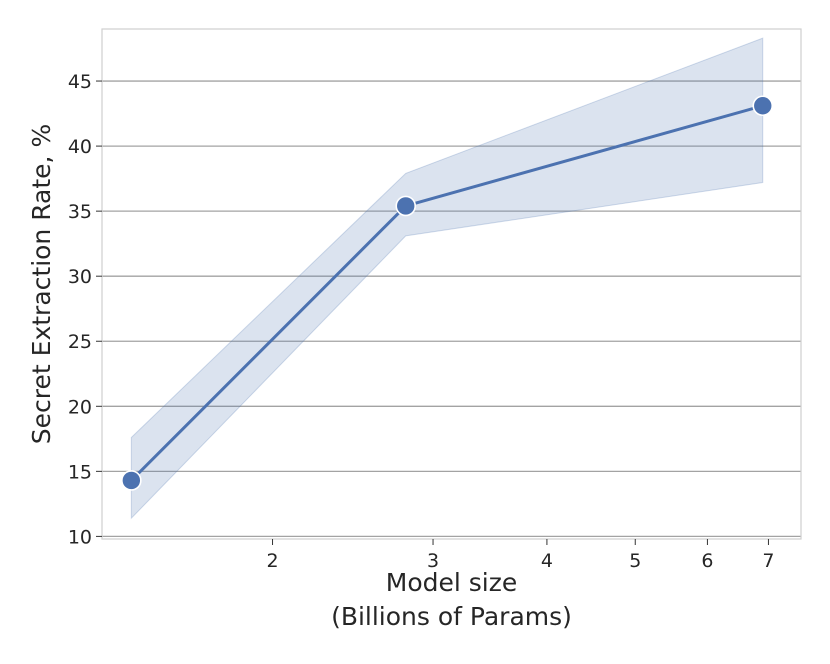 The width and height of the screenshot is (830, 664). I want to click on y-tick-label: 40, so click(80, 147).